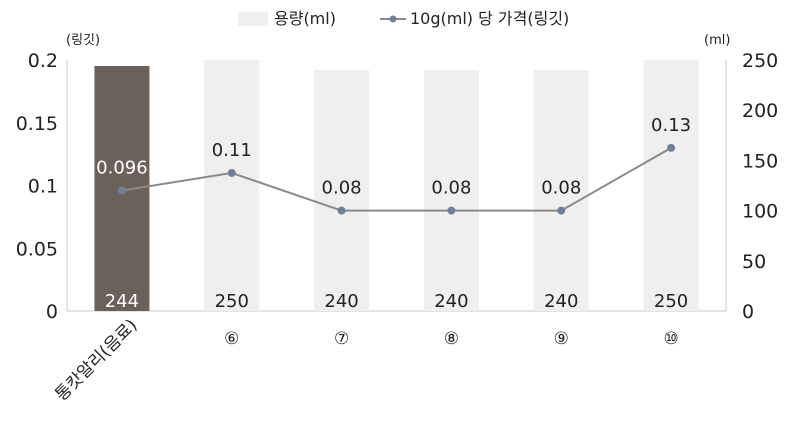 The width and height of the screenshot is (790, 438). Describe the element at coordinates (305, 18) in the screenshot. I see `legend-bar-label: 용량(ml)` at that location.